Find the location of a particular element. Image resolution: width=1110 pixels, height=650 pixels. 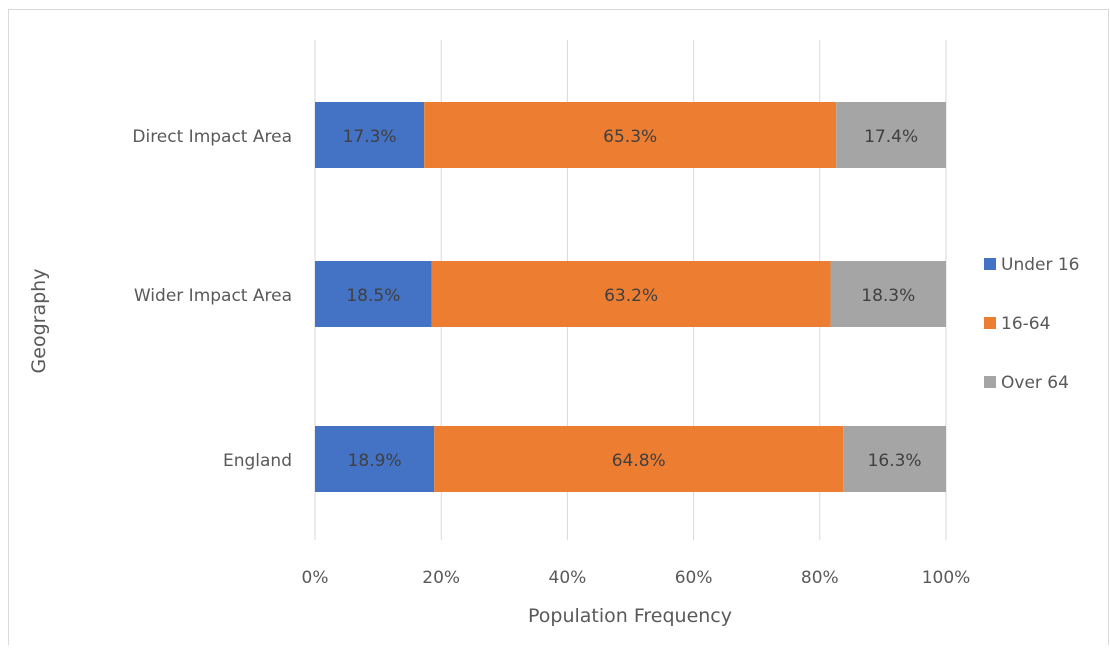

data-label: 64.8% is located at coordinates (639, 461).